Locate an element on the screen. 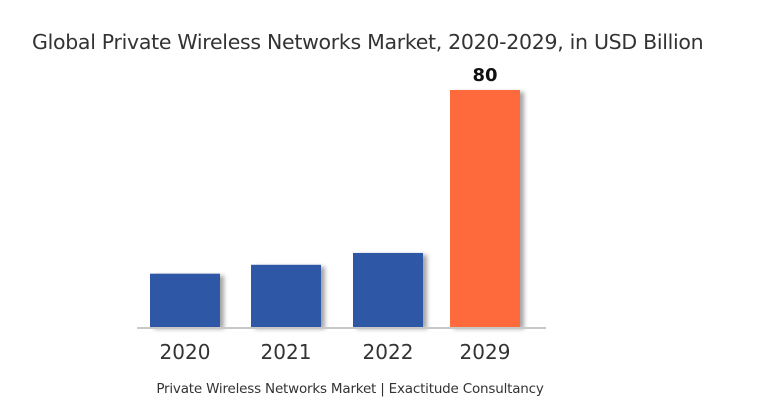  bar-2021 is located at coordinates (286, 295).